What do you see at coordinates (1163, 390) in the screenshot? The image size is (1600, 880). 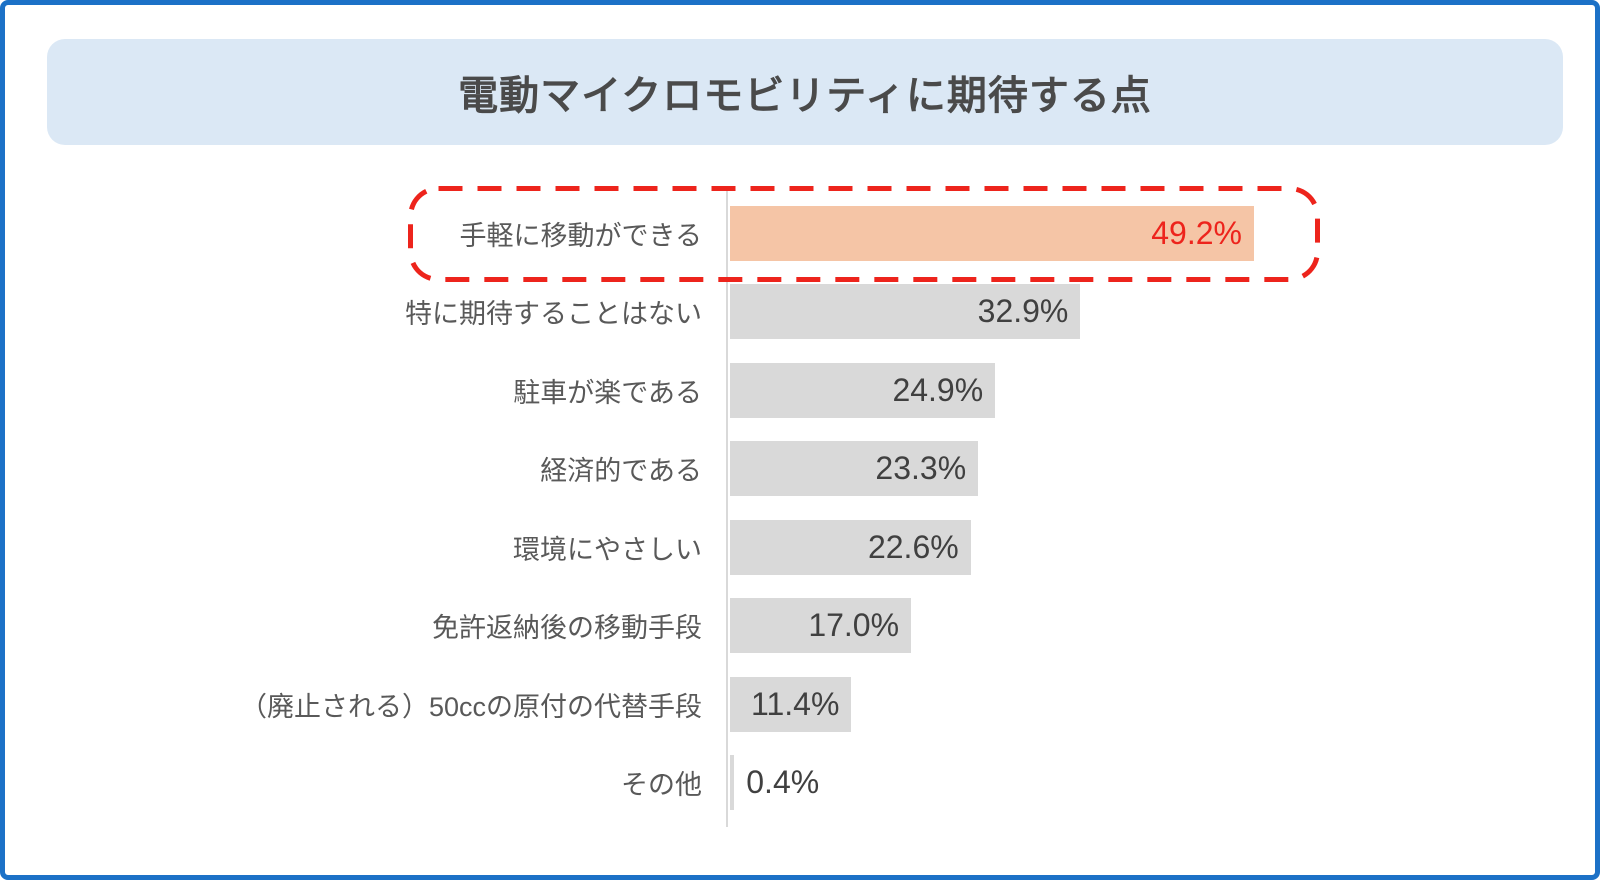 I see `bar-area: 24.9%` at bounding box center [1163, 390].